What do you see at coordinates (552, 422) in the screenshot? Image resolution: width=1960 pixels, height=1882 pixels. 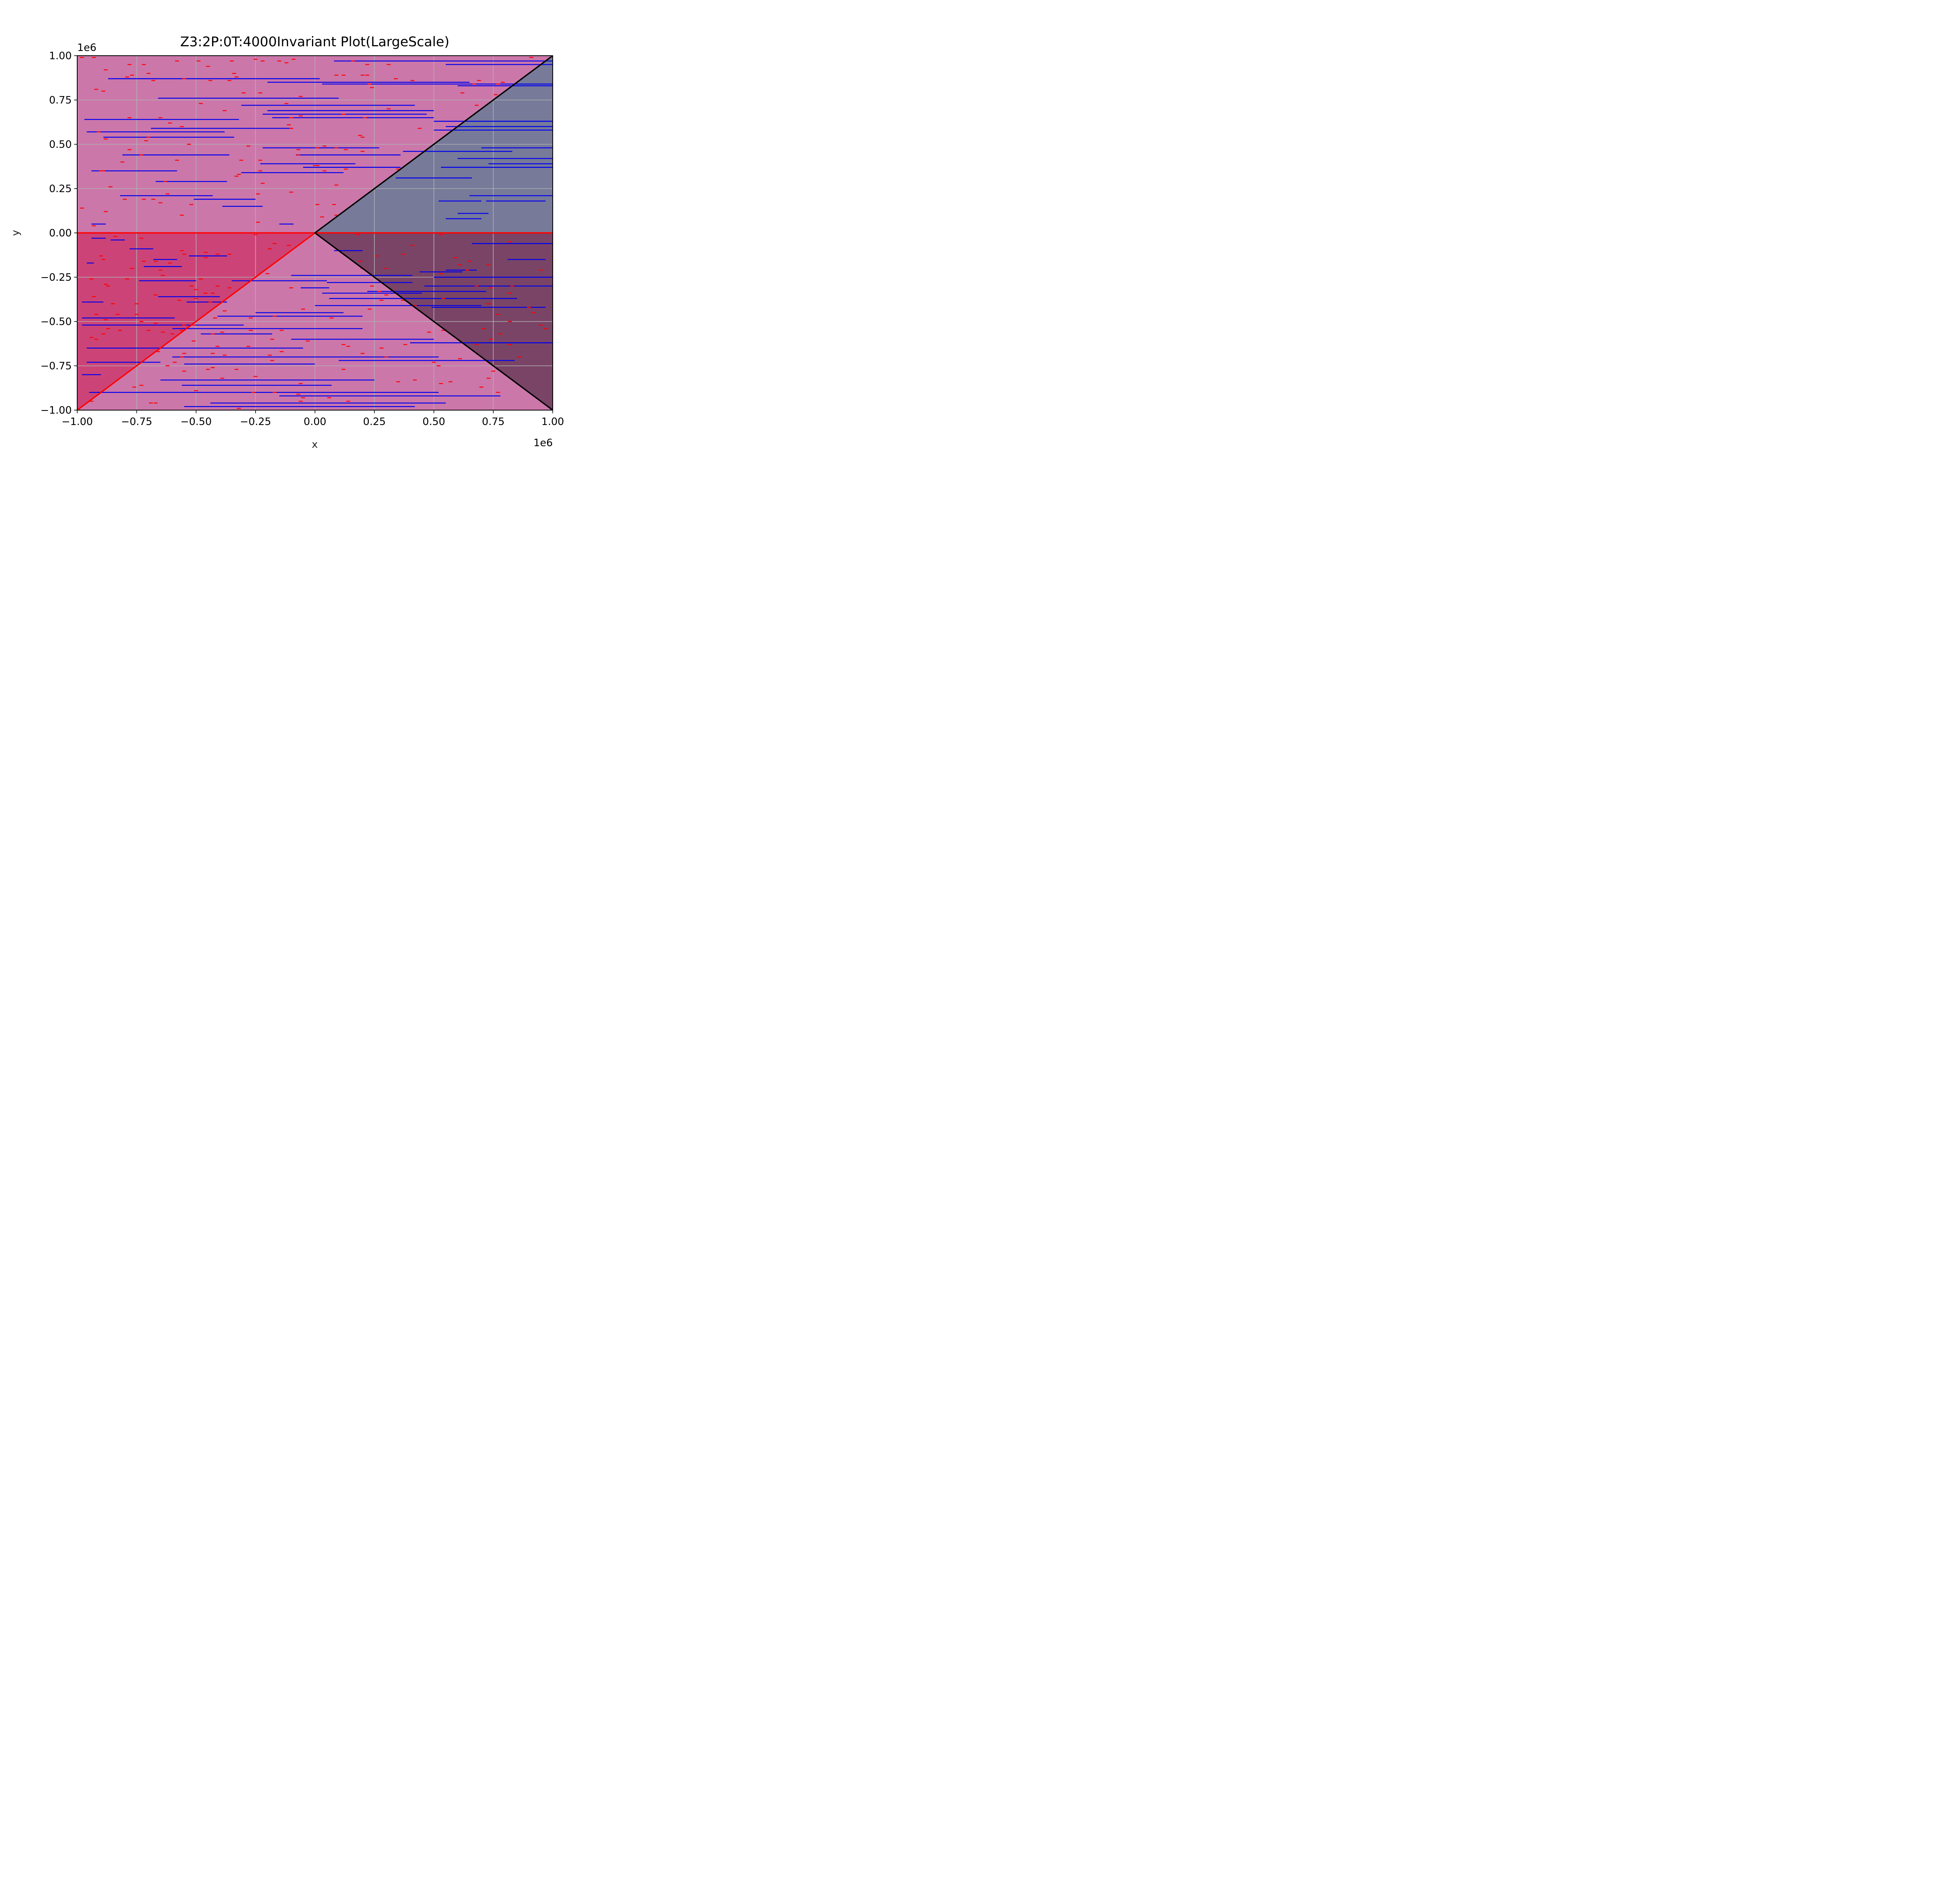 I see `x-tick-label: 1.00` at bounding box center [552, 422].